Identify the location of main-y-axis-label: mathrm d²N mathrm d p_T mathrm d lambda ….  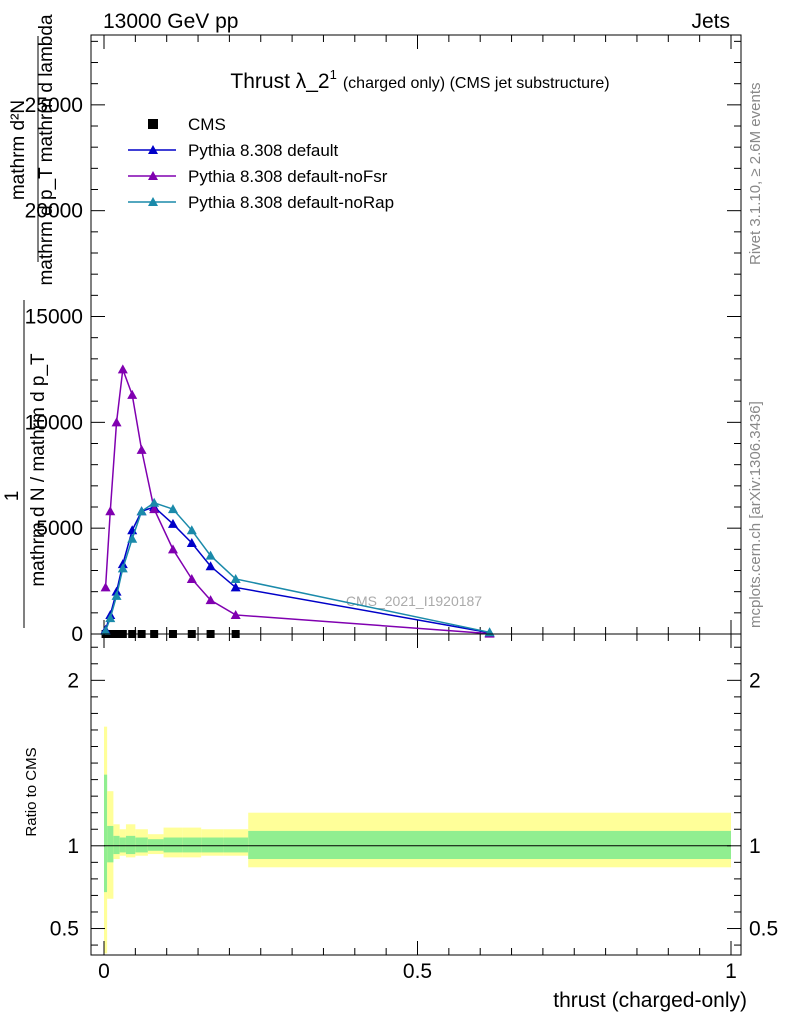
(29, 321).